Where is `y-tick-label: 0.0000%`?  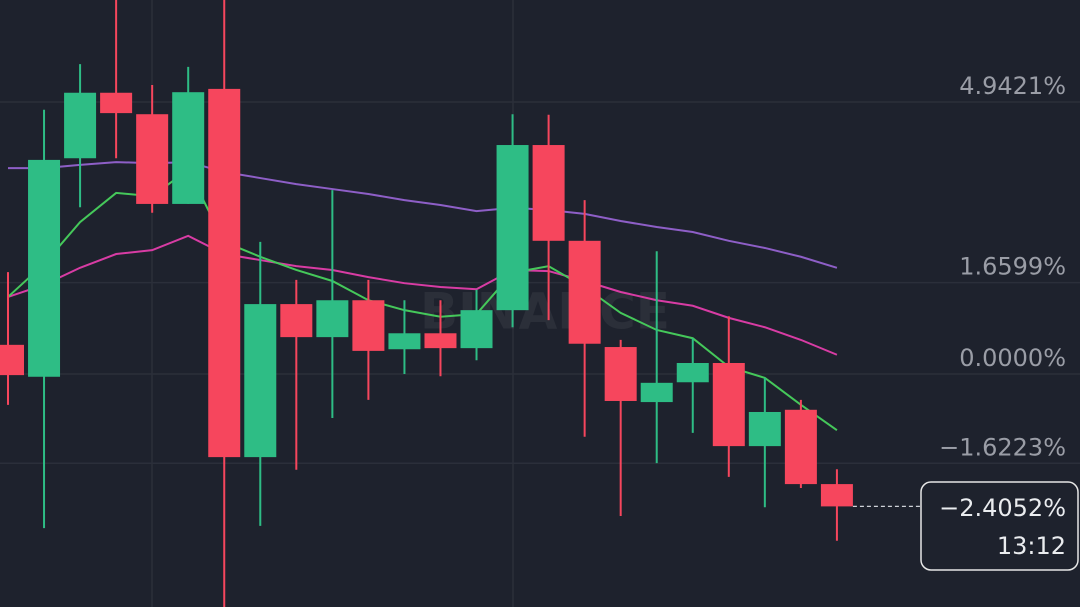
y-tick-label: 0.0000% is located at coordinates (1012, 358).